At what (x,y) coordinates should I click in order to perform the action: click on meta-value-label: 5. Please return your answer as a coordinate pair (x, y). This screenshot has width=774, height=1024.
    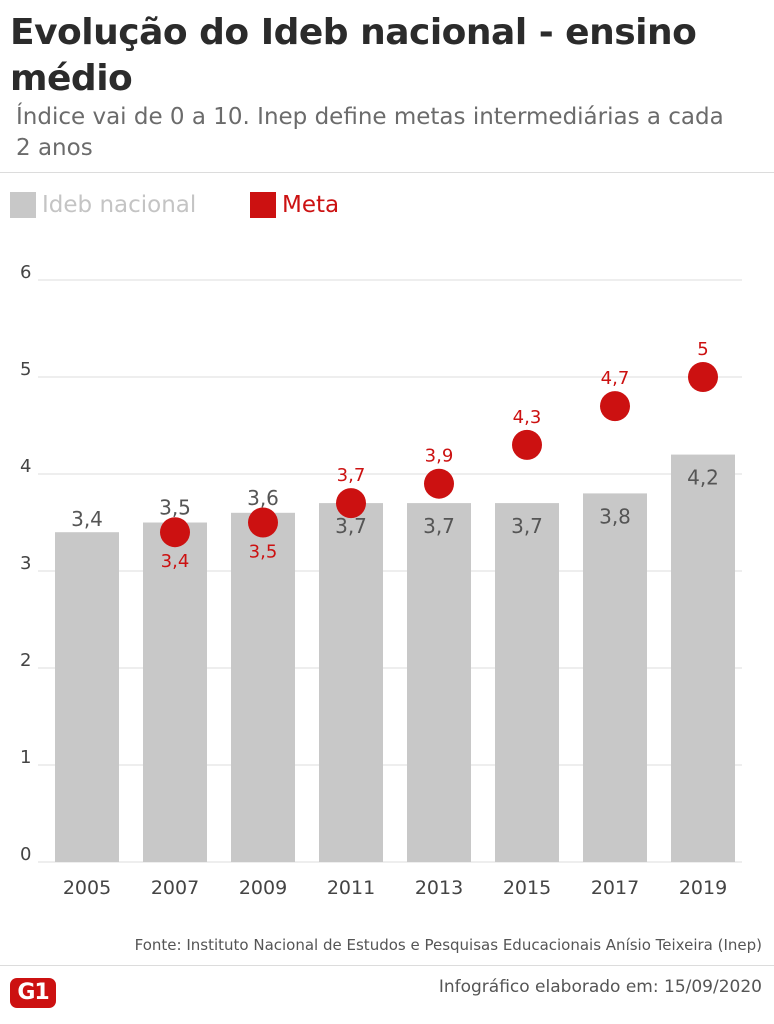
    Looking at the image, I should click on (702, 349).